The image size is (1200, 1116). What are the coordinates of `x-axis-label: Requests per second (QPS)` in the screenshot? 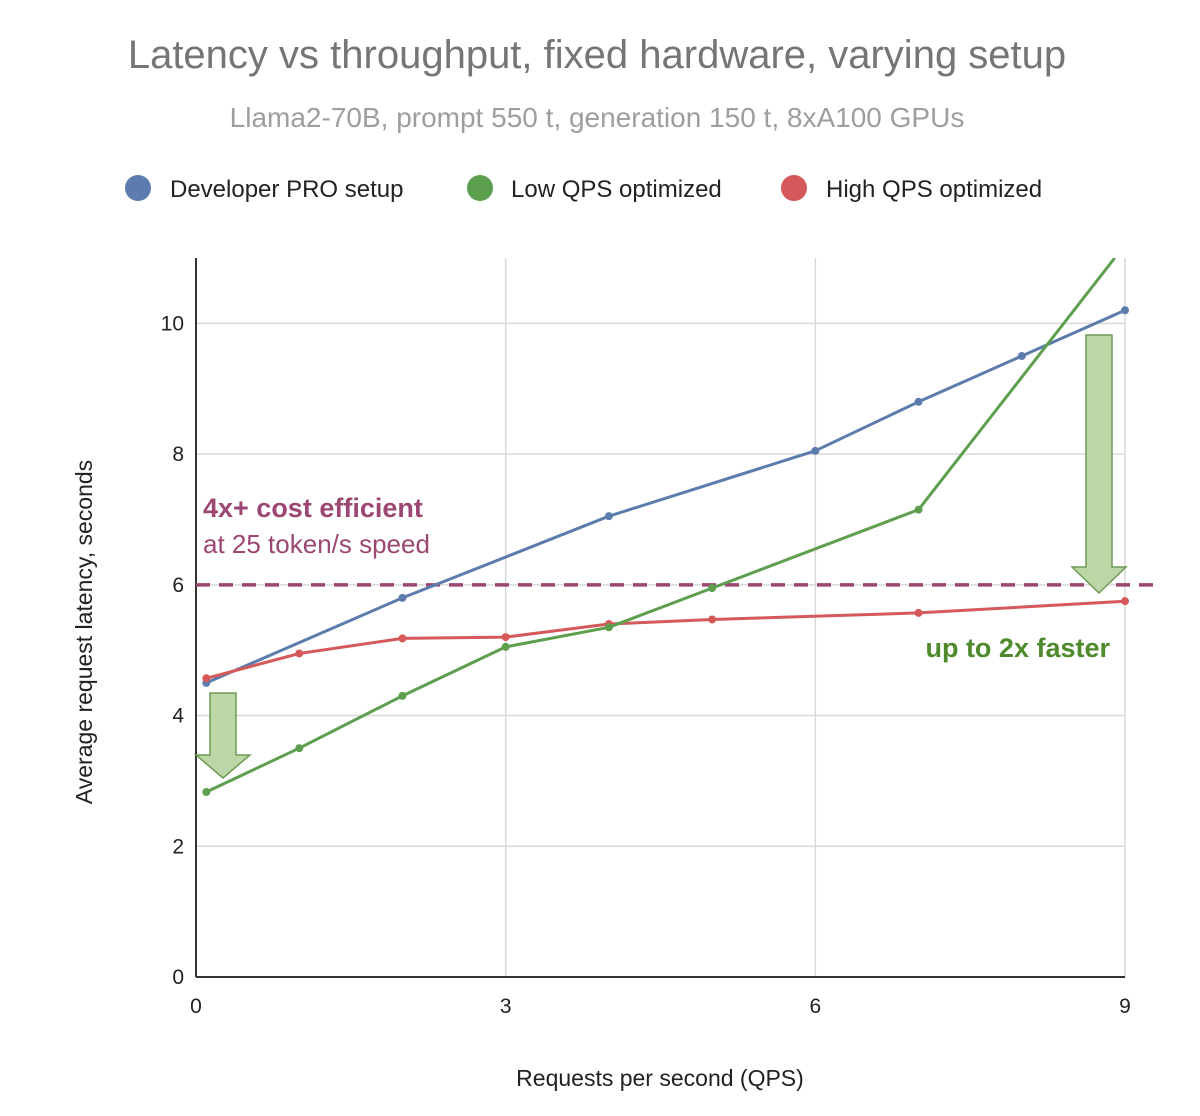 It's located at (660, 1078).